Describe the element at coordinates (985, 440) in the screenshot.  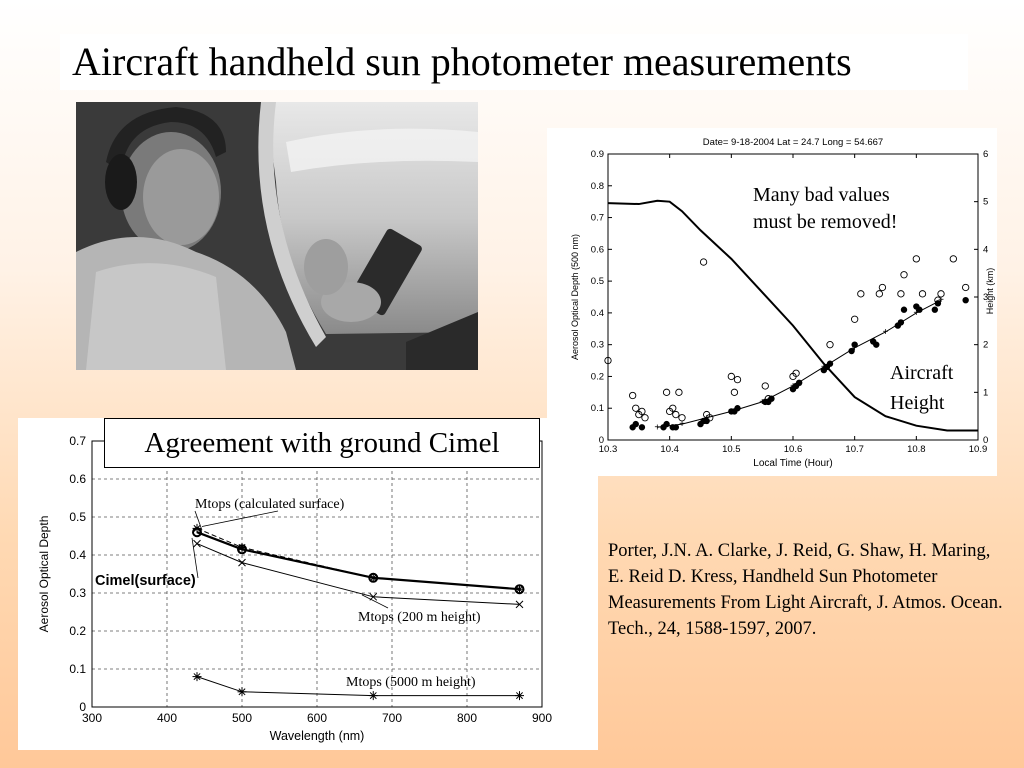
I see `y2-tick-label: 0` at that location.